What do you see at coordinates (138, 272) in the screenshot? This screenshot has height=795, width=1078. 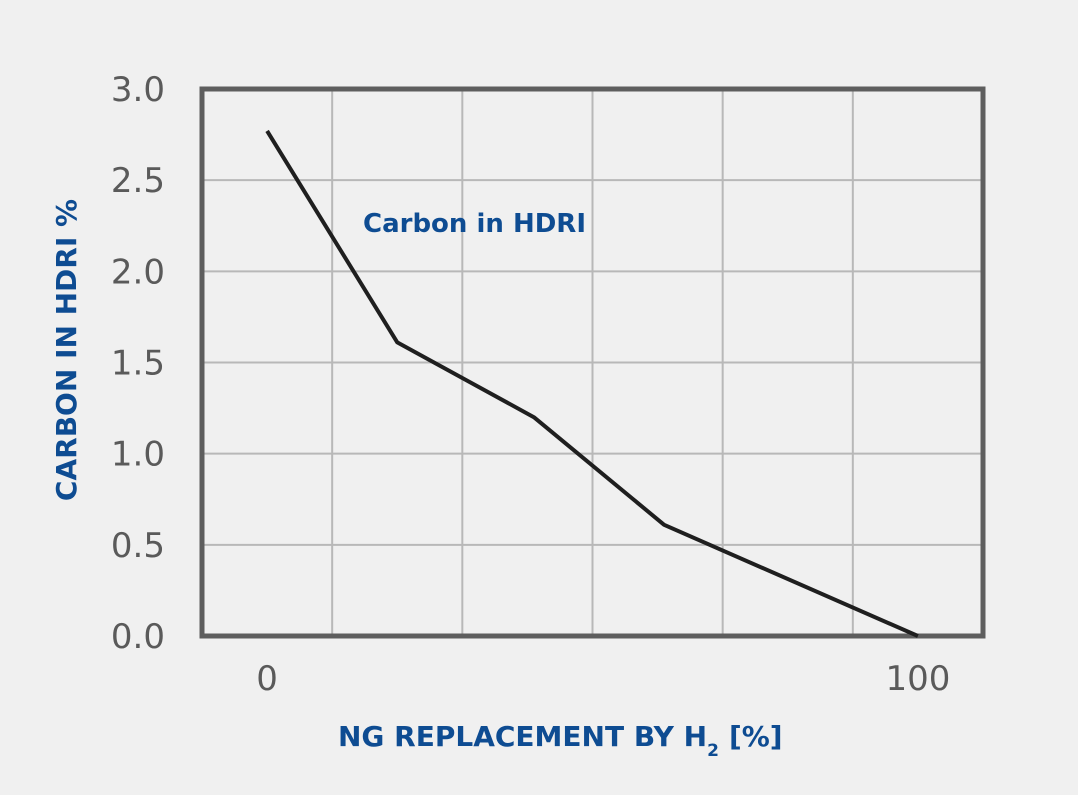 I see `y-tick-label: 2.0` at bounding box center [138, 272].